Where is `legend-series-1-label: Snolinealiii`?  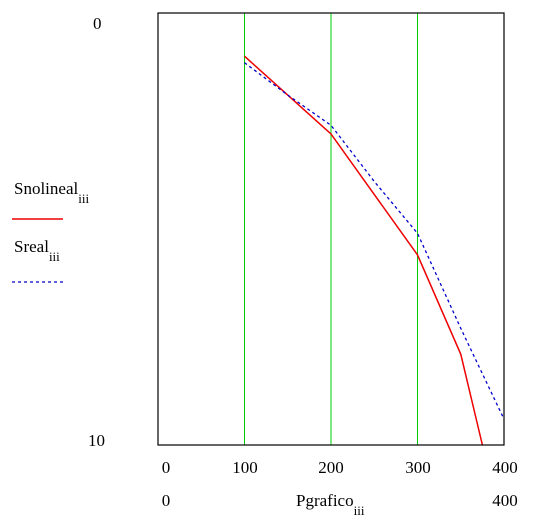
legend-series-1-label: Snolinealiii is located at coordinates (51, 192).